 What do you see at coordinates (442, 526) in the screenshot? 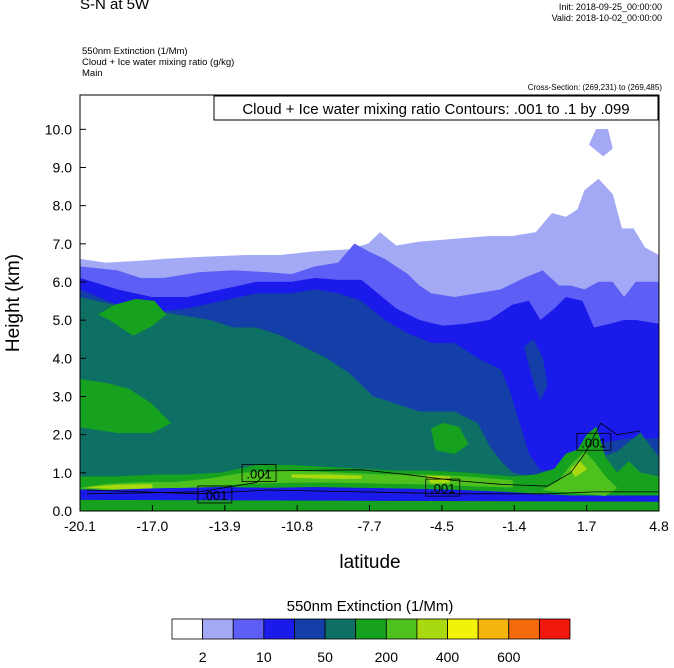
I see `x-tick-label: -4.5` at bounding box center [442, 526].